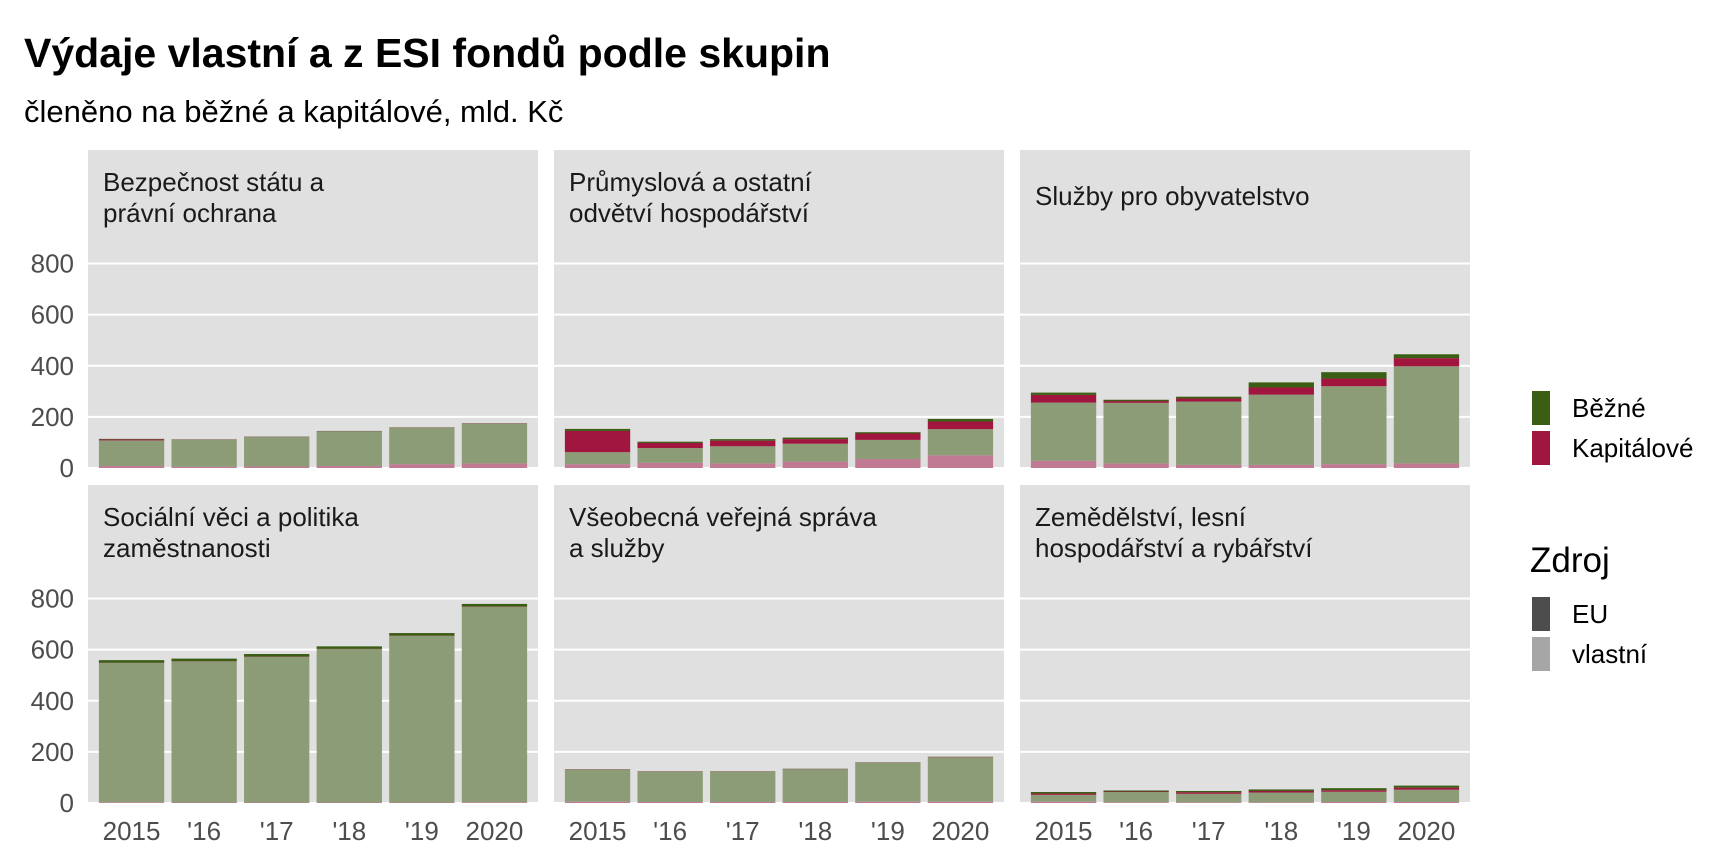 The image size is (1728, 864). I want to click on panel-strip-label: Všeobecná veřejná správa, so click(723, 517).